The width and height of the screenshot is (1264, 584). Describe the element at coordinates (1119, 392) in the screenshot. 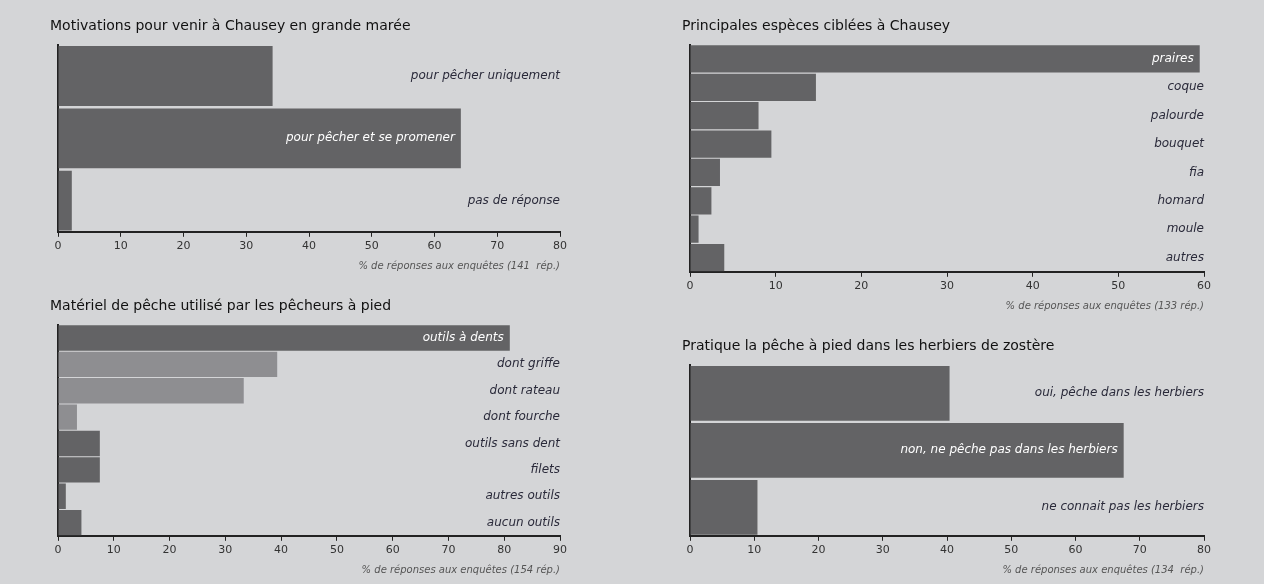

I see `y-tick-label: oui, pêche dans les herbiers` at that location.